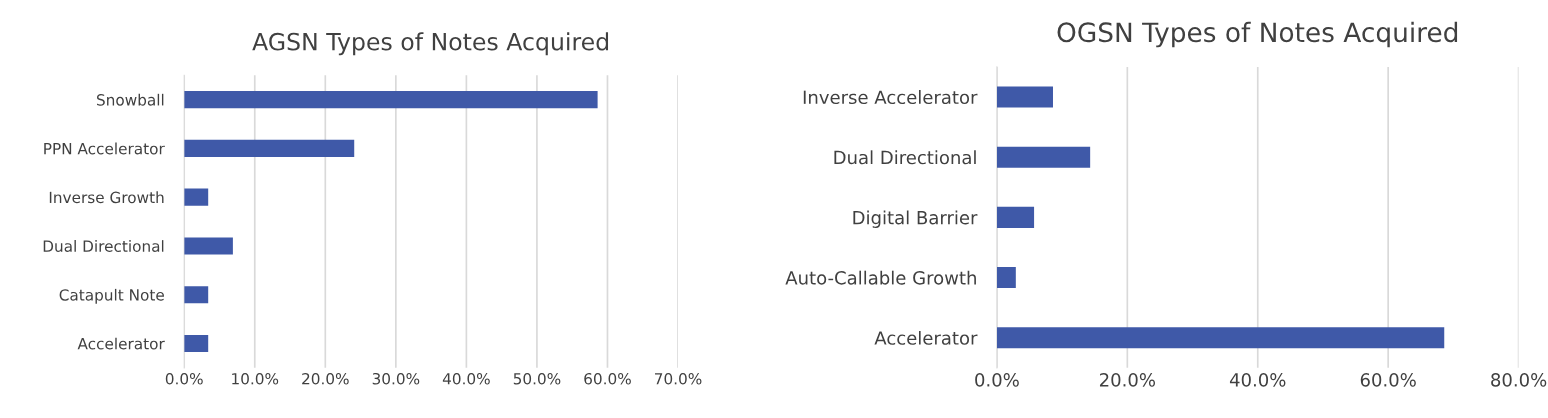 This screenshot has width=1548, height=418. I want to click on y-tick-label: Snowball, so click(130, 99).